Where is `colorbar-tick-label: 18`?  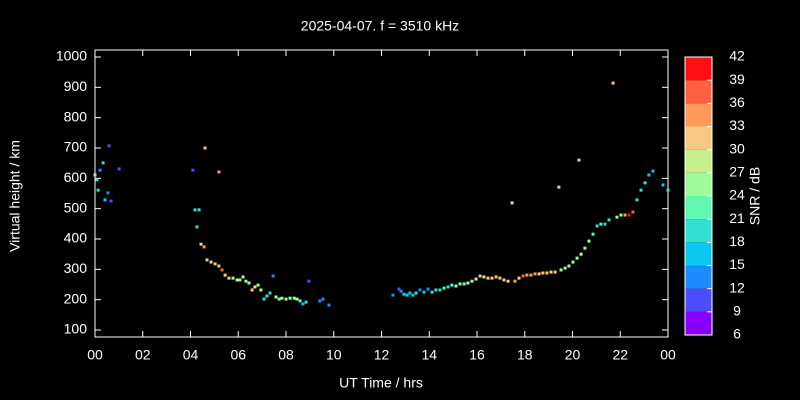
colorbar-tick-label: 18 is located at coordinates (737, 241).